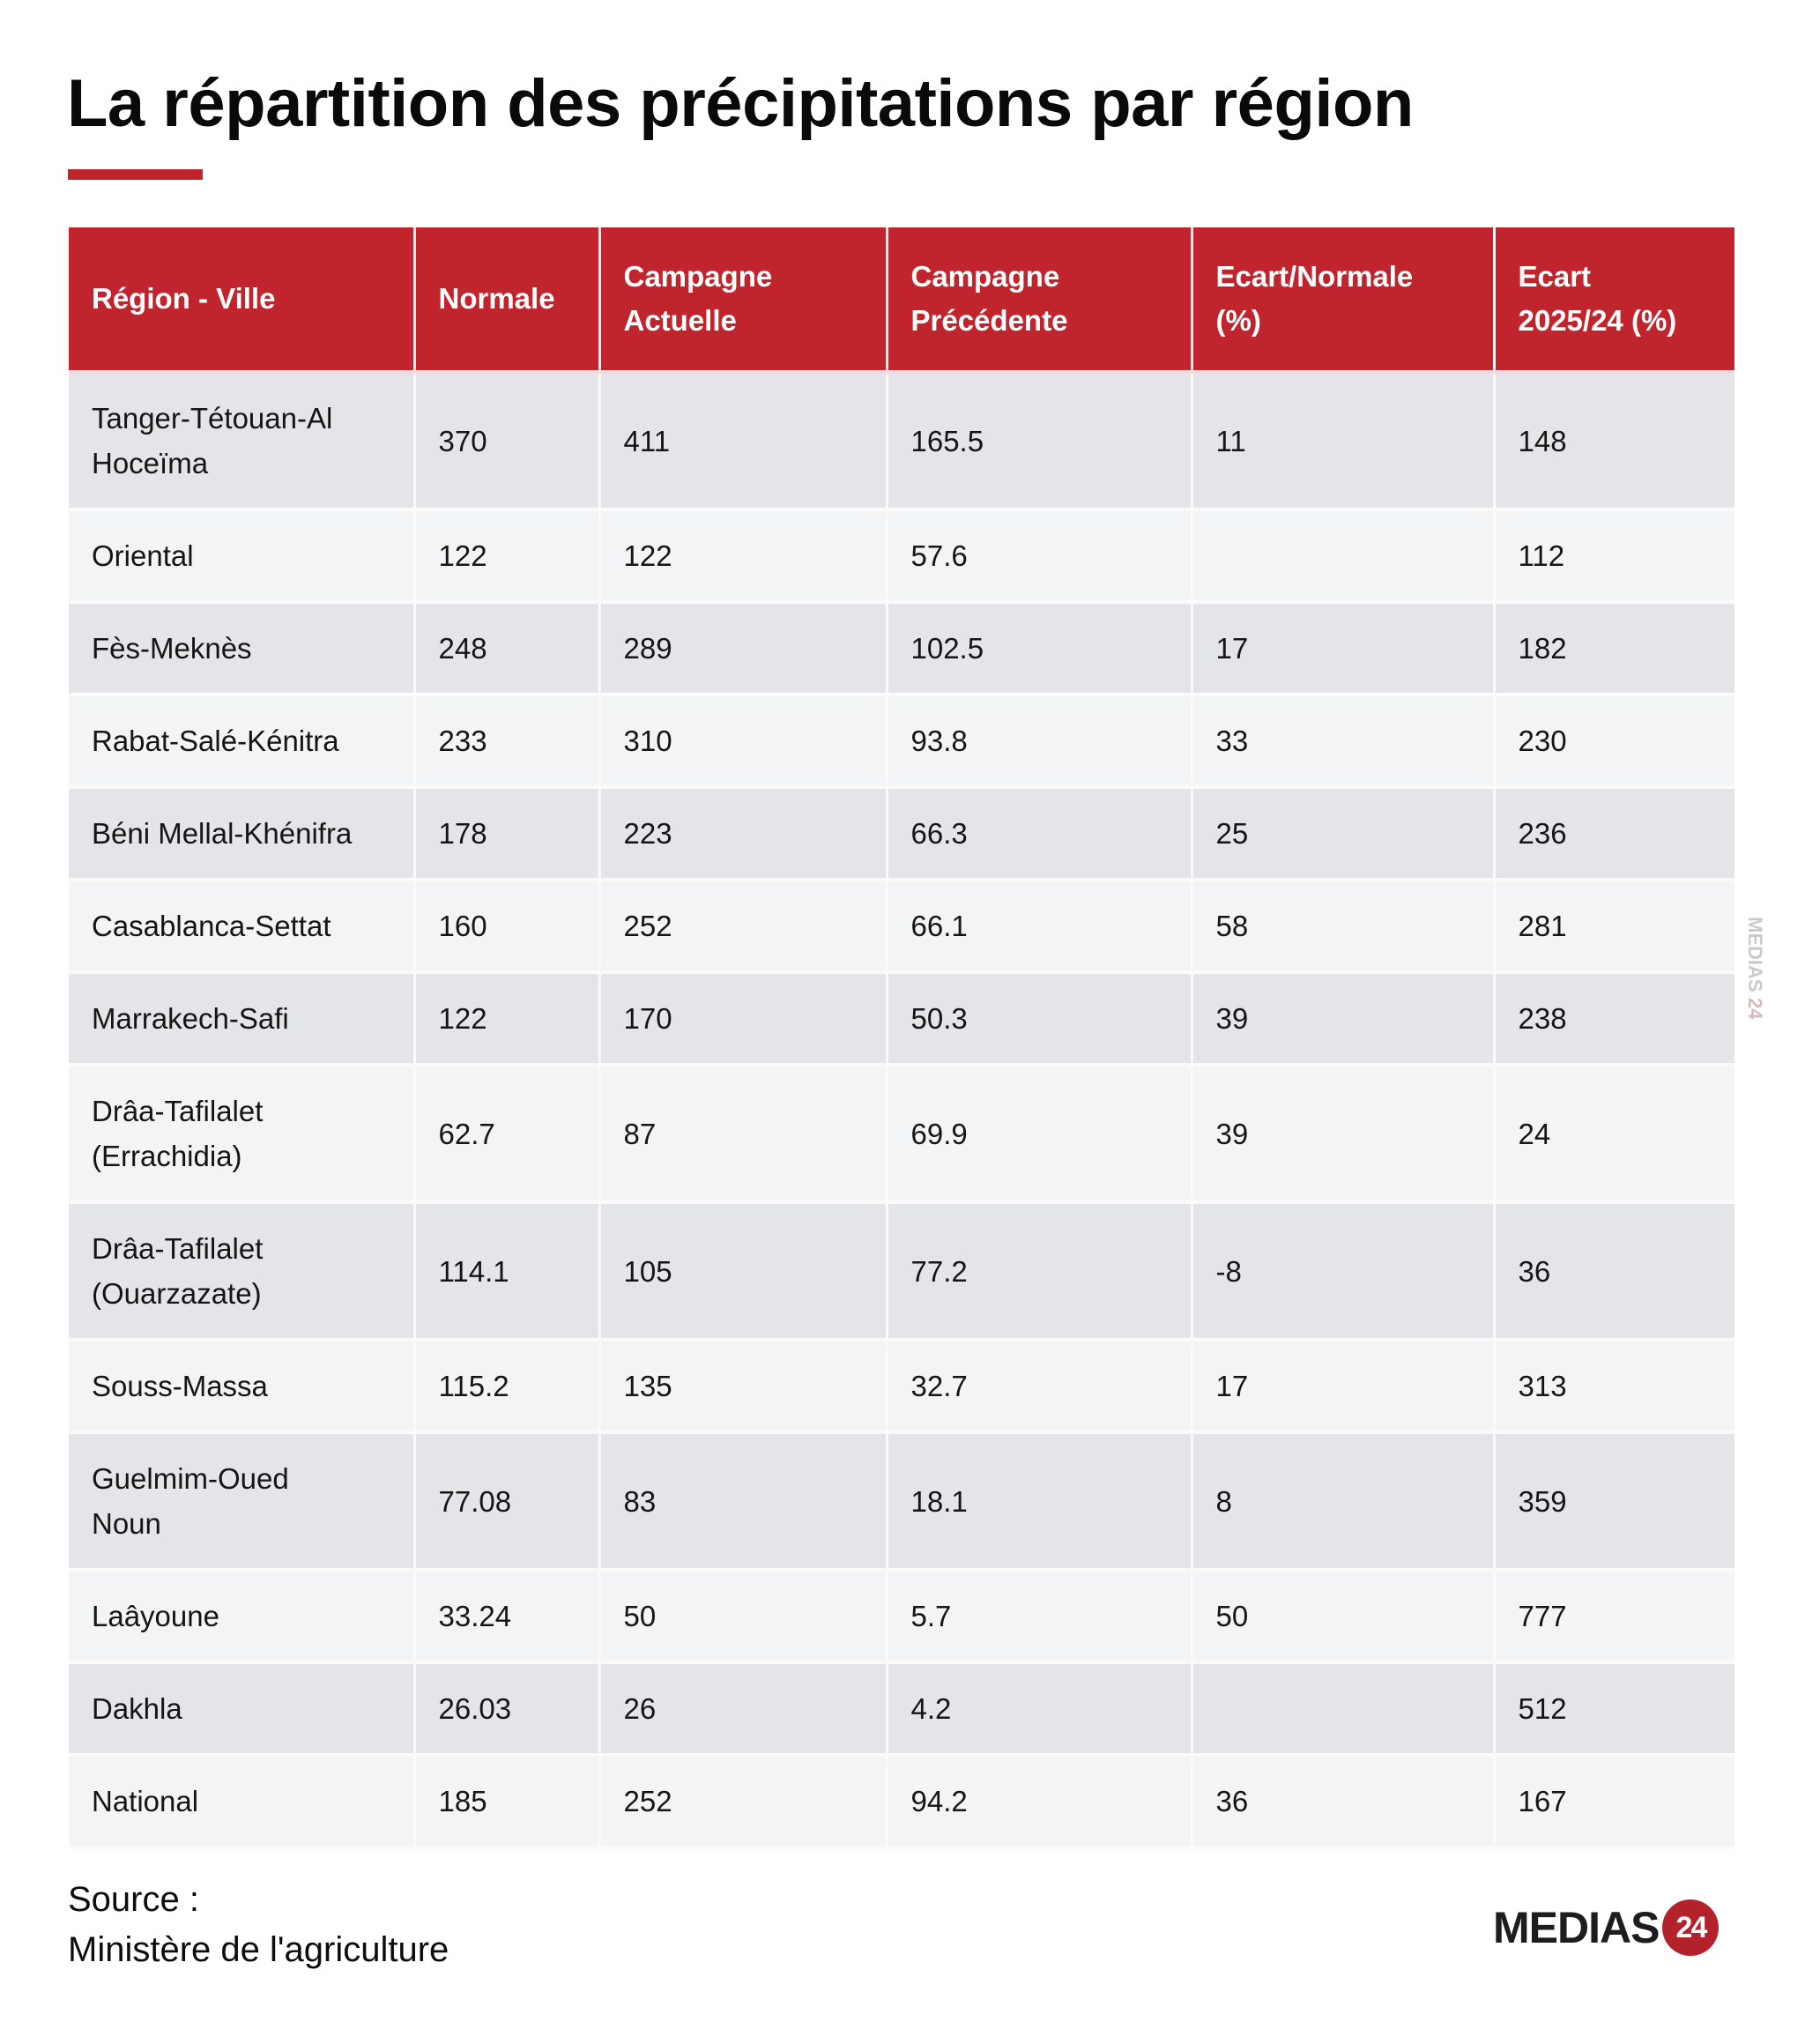  Describe the element at coordinates (508, 834) in the screenshot. I see `cell-normale: 178` at that location.